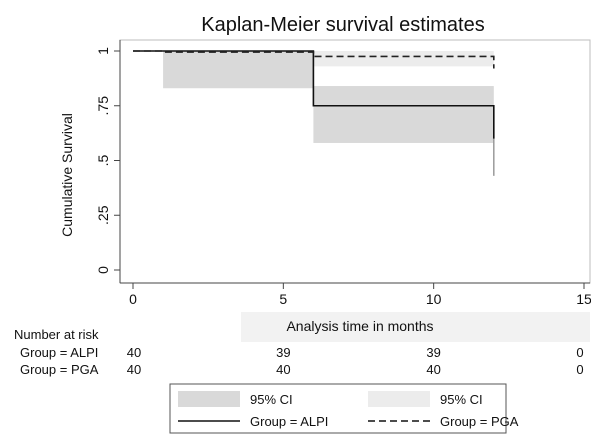 Image resolution: width=591 pixels, height=436 pixels. Describe the element at coordinates (133, 299) in the screenshot. I see `x-tick-label: 0` at that location.